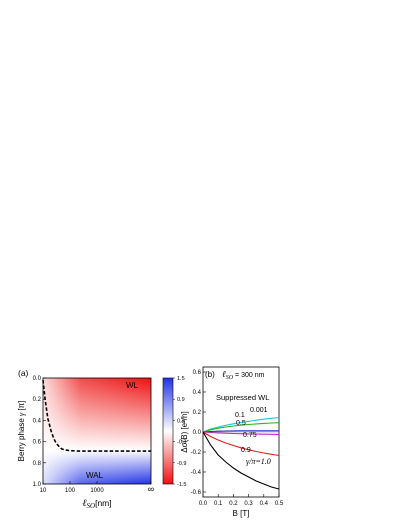 The height and width of the screenshot is (527, 407). Describe the element at coordinates (181, 464) in the screenshot. I see `colorbar-tick-label: -0.9` at that location.